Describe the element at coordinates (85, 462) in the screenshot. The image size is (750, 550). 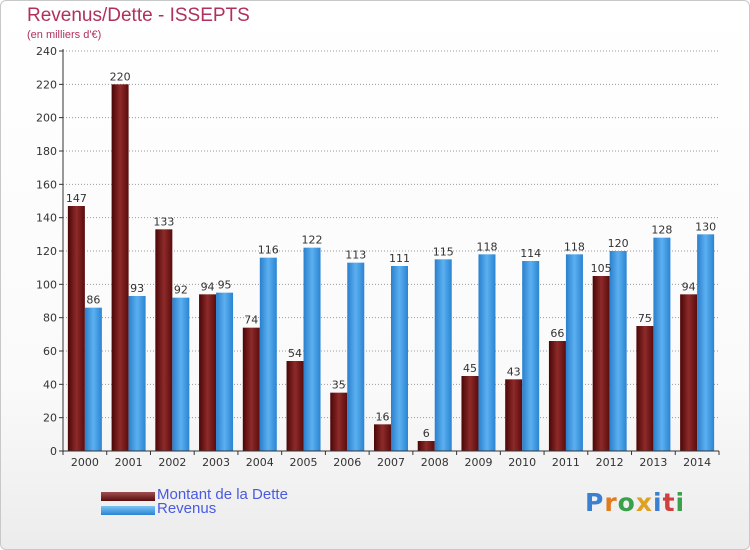
I see `x-tick-label: 2000` at that location.